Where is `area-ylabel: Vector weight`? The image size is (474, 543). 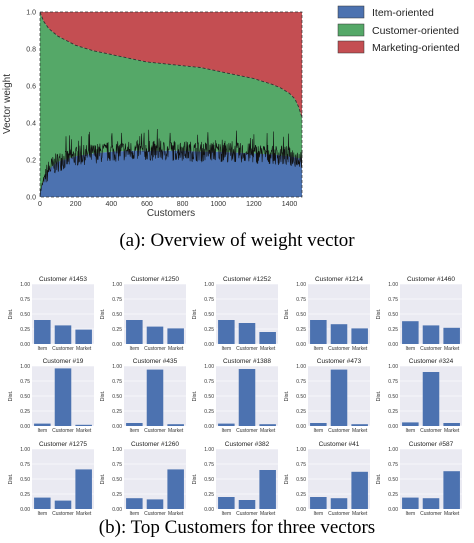
area-ylabel: Vector weight is located at coordinates (7, 104).